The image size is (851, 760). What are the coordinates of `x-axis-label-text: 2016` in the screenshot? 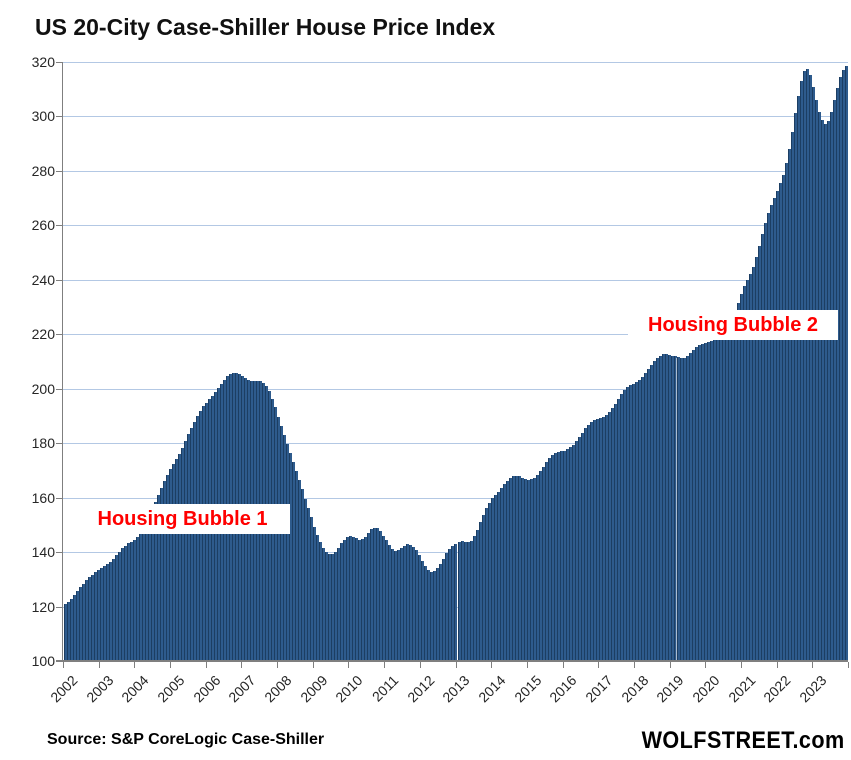 It's located at (563, 689).